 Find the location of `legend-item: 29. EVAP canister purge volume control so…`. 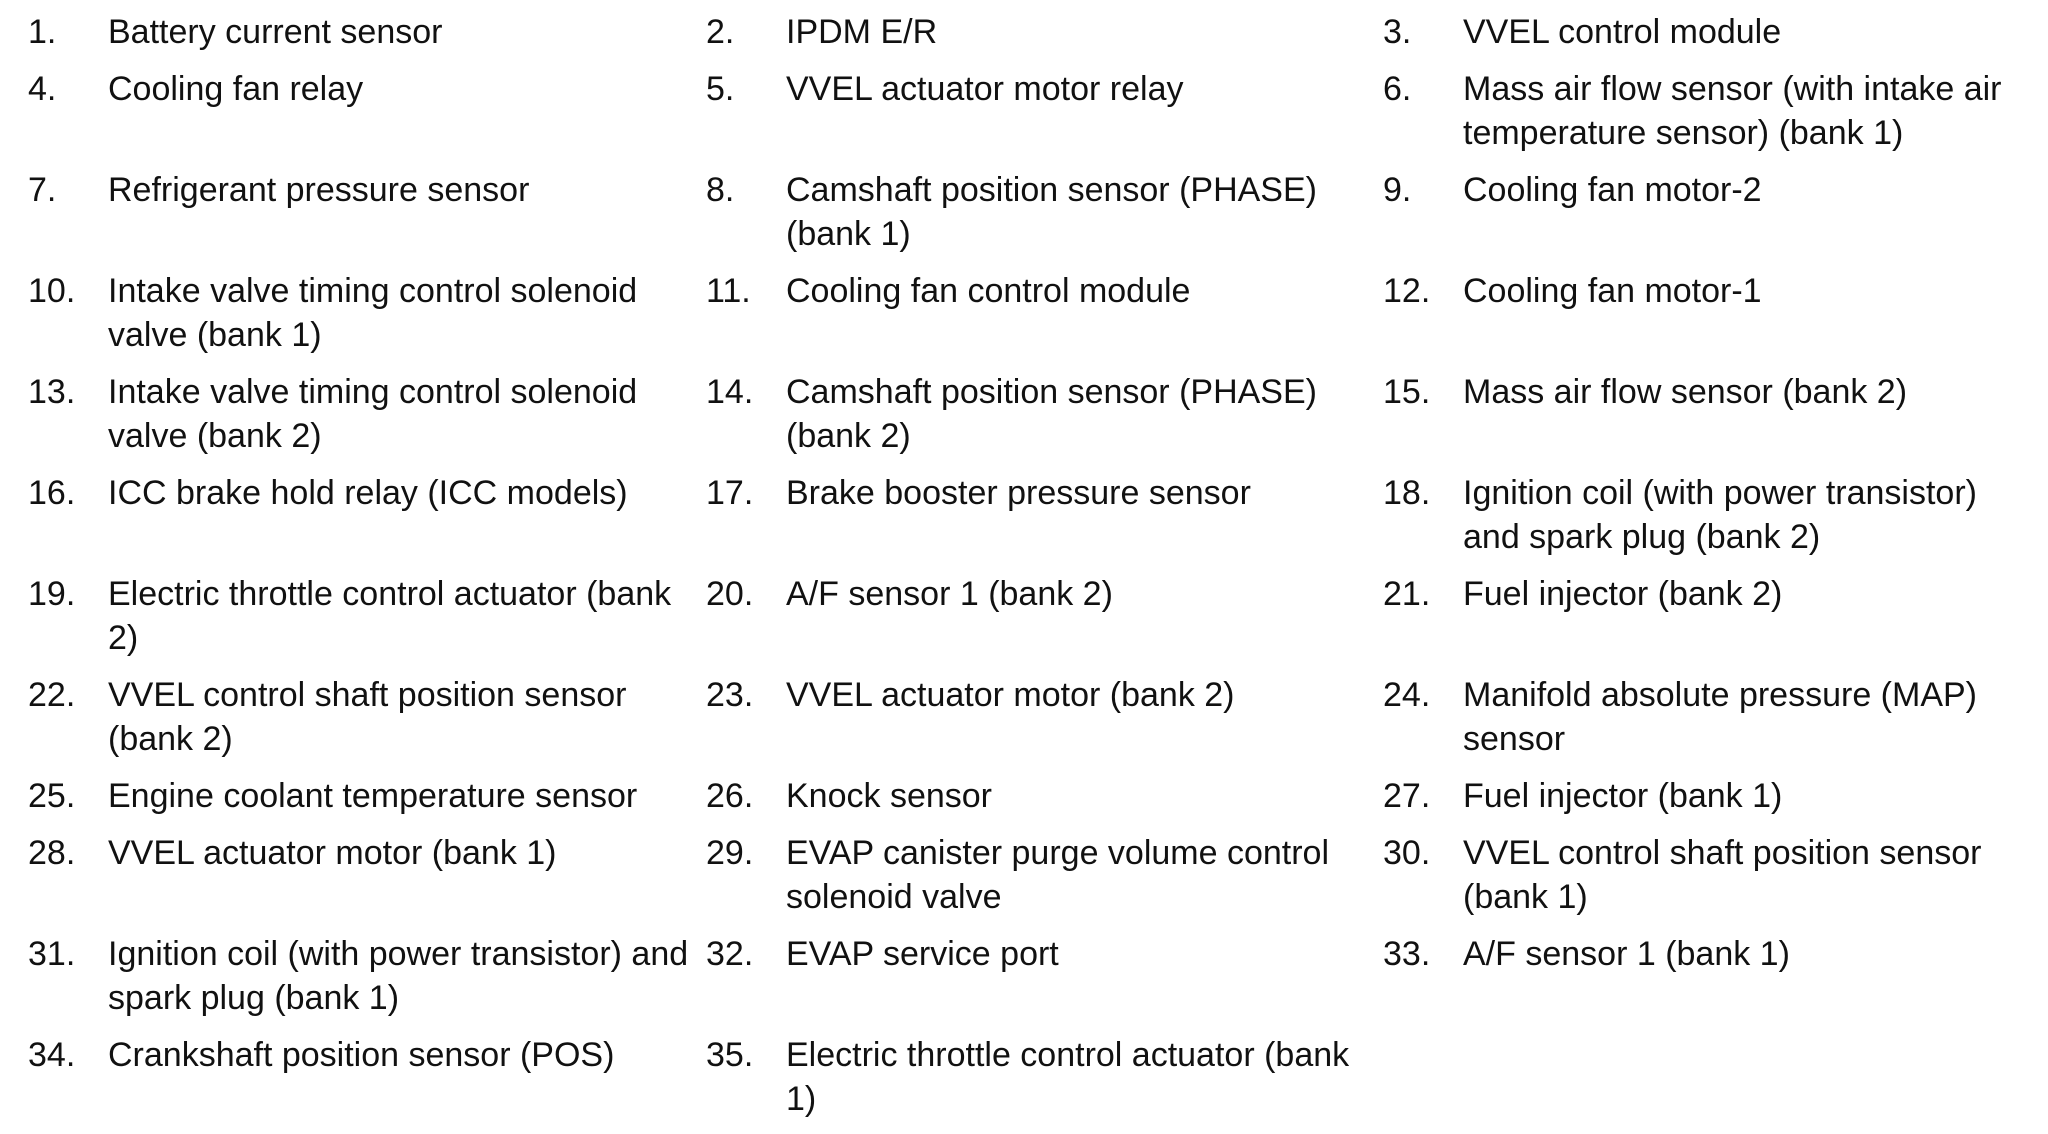

legend-item: 29. EVAP canister purge volume control so… is located at coordinates (1044, 875).